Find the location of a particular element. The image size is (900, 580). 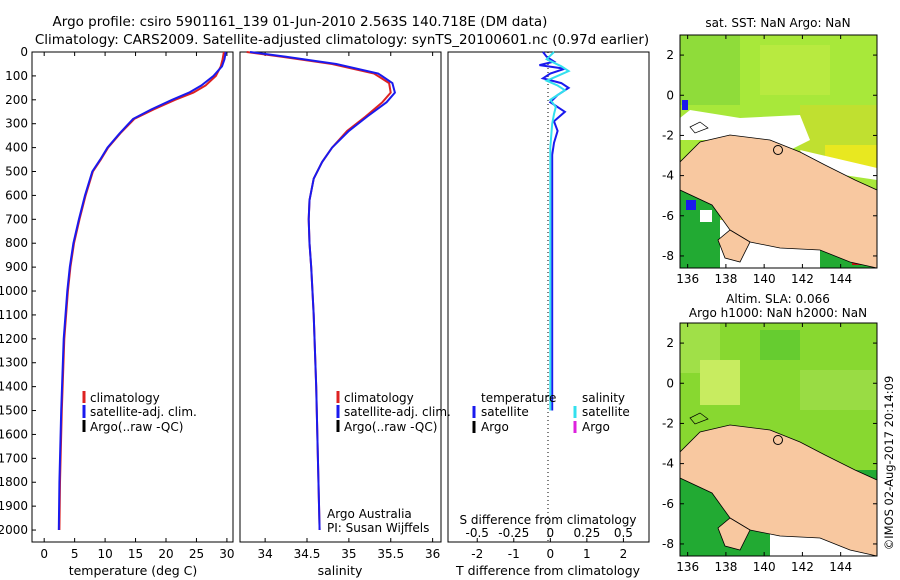

lat-tick-label: -6 is located at coordinates (668, 216).